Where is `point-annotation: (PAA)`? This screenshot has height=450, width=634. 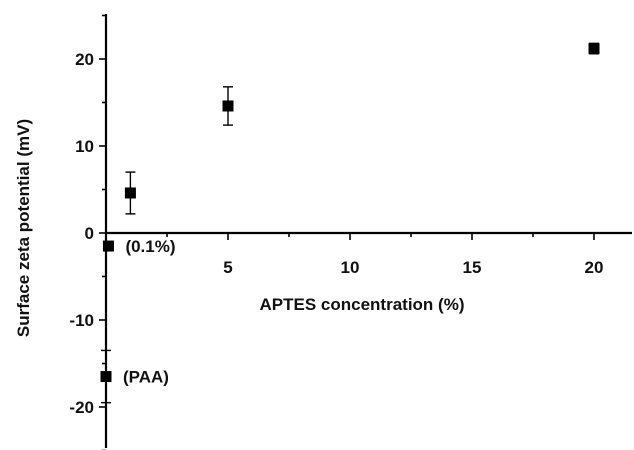 point-annotation: (PAA) is located at coordinates (146, 377).